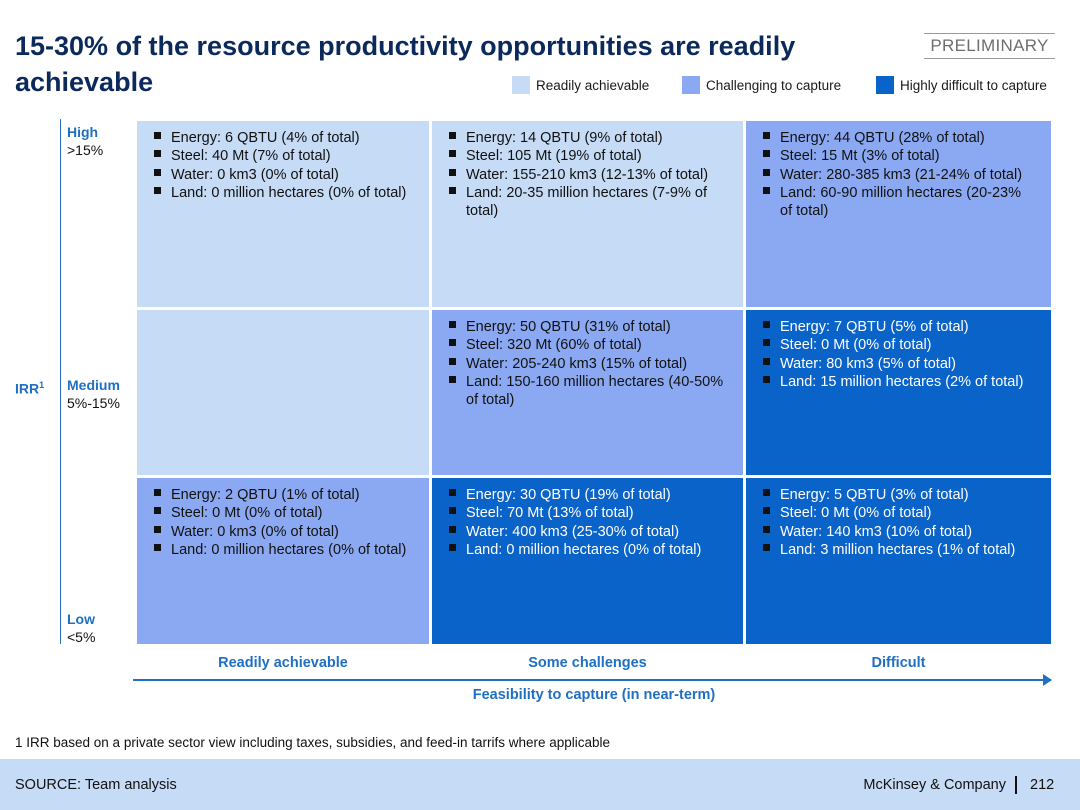  I want to click on legend-item-challenging: Challenging to capture, so click(761, 85).